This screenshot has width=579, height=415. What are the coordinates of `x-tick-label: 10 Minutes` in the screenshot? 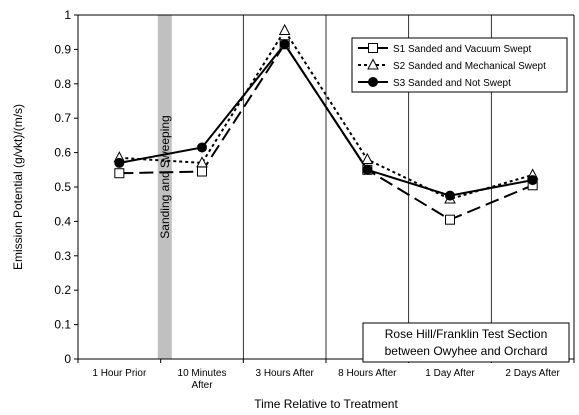 It's located at (202, 373).